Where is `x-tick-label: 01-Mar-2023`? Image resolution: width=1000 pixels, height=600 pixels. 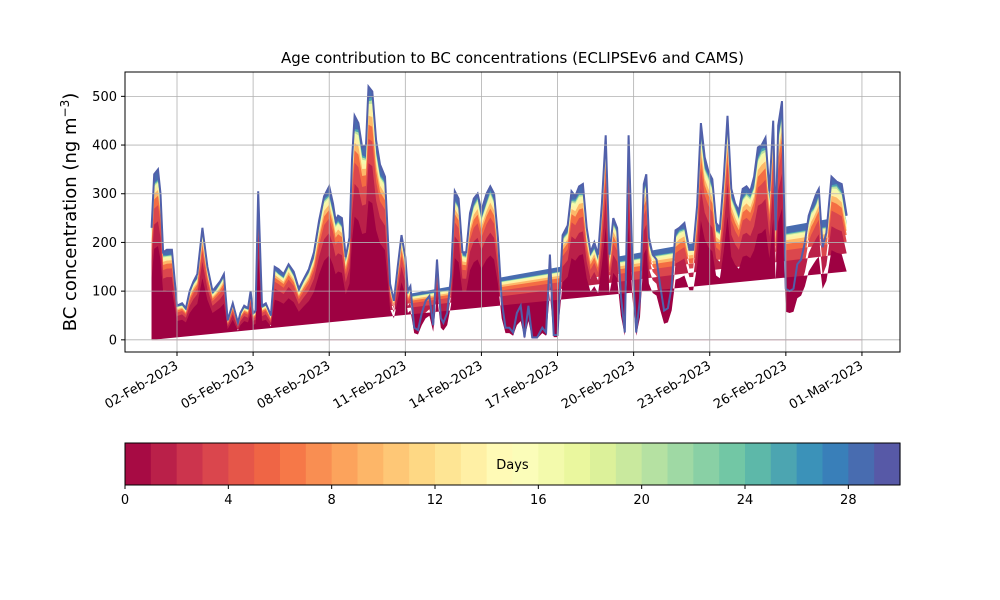
x-tick-label: 01-Mar-2023 is located at coordinates (826, 385).